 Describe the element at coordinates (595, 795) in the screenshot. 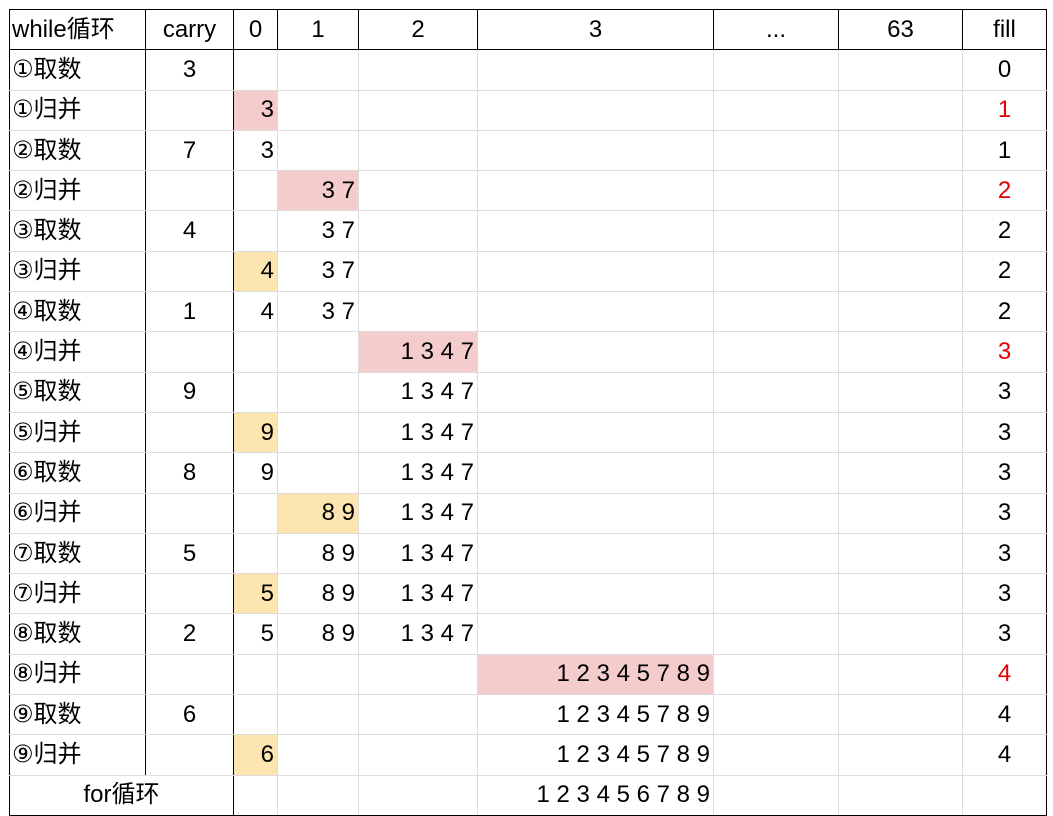

I see `for-loop-result: 1 2 3 4 5 6 7 8 9` at that location.